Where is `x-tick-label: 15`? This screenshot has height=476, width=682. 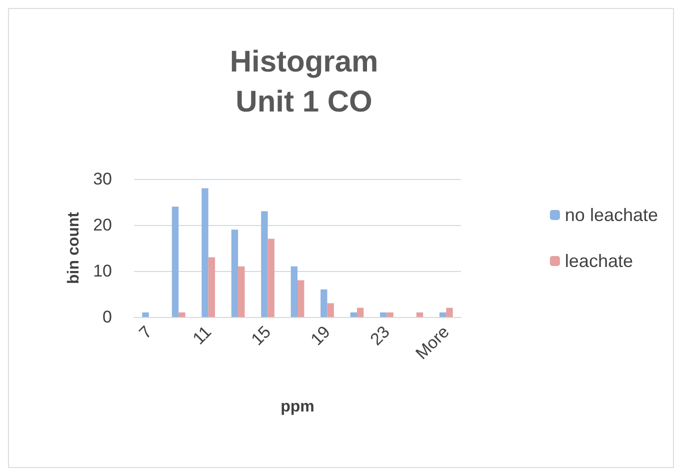 x-tick-label: 15 is located at coordinates (261, 336).